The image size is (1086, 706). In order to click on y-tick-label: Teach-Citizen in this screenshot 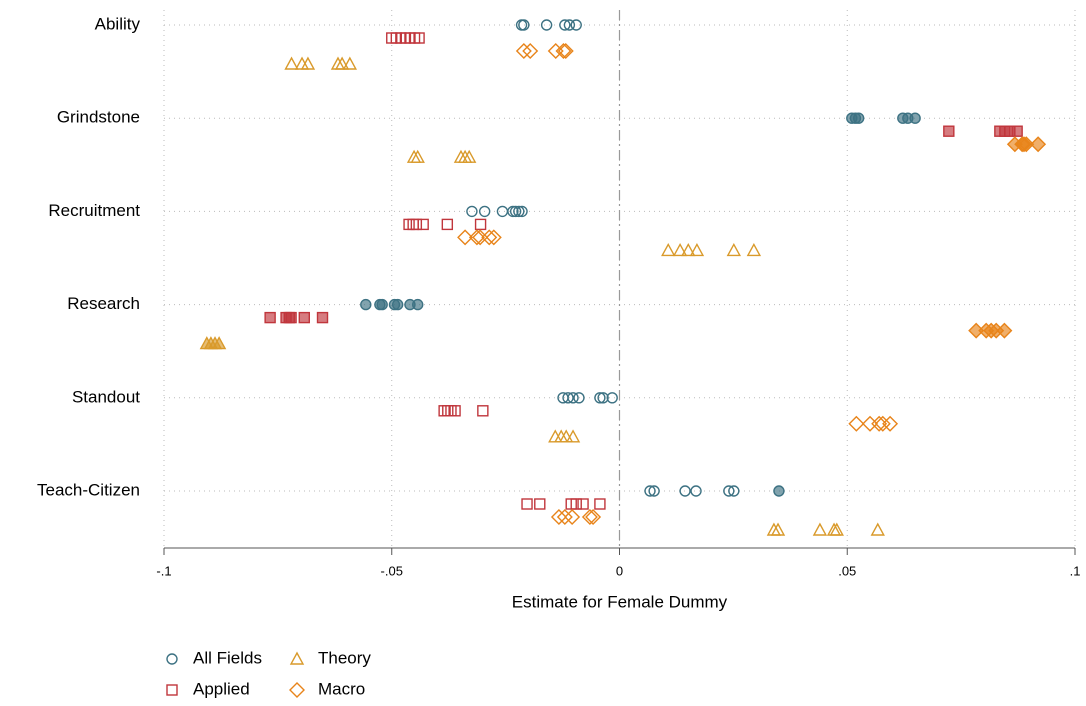, I will do `click(88, 489)`.